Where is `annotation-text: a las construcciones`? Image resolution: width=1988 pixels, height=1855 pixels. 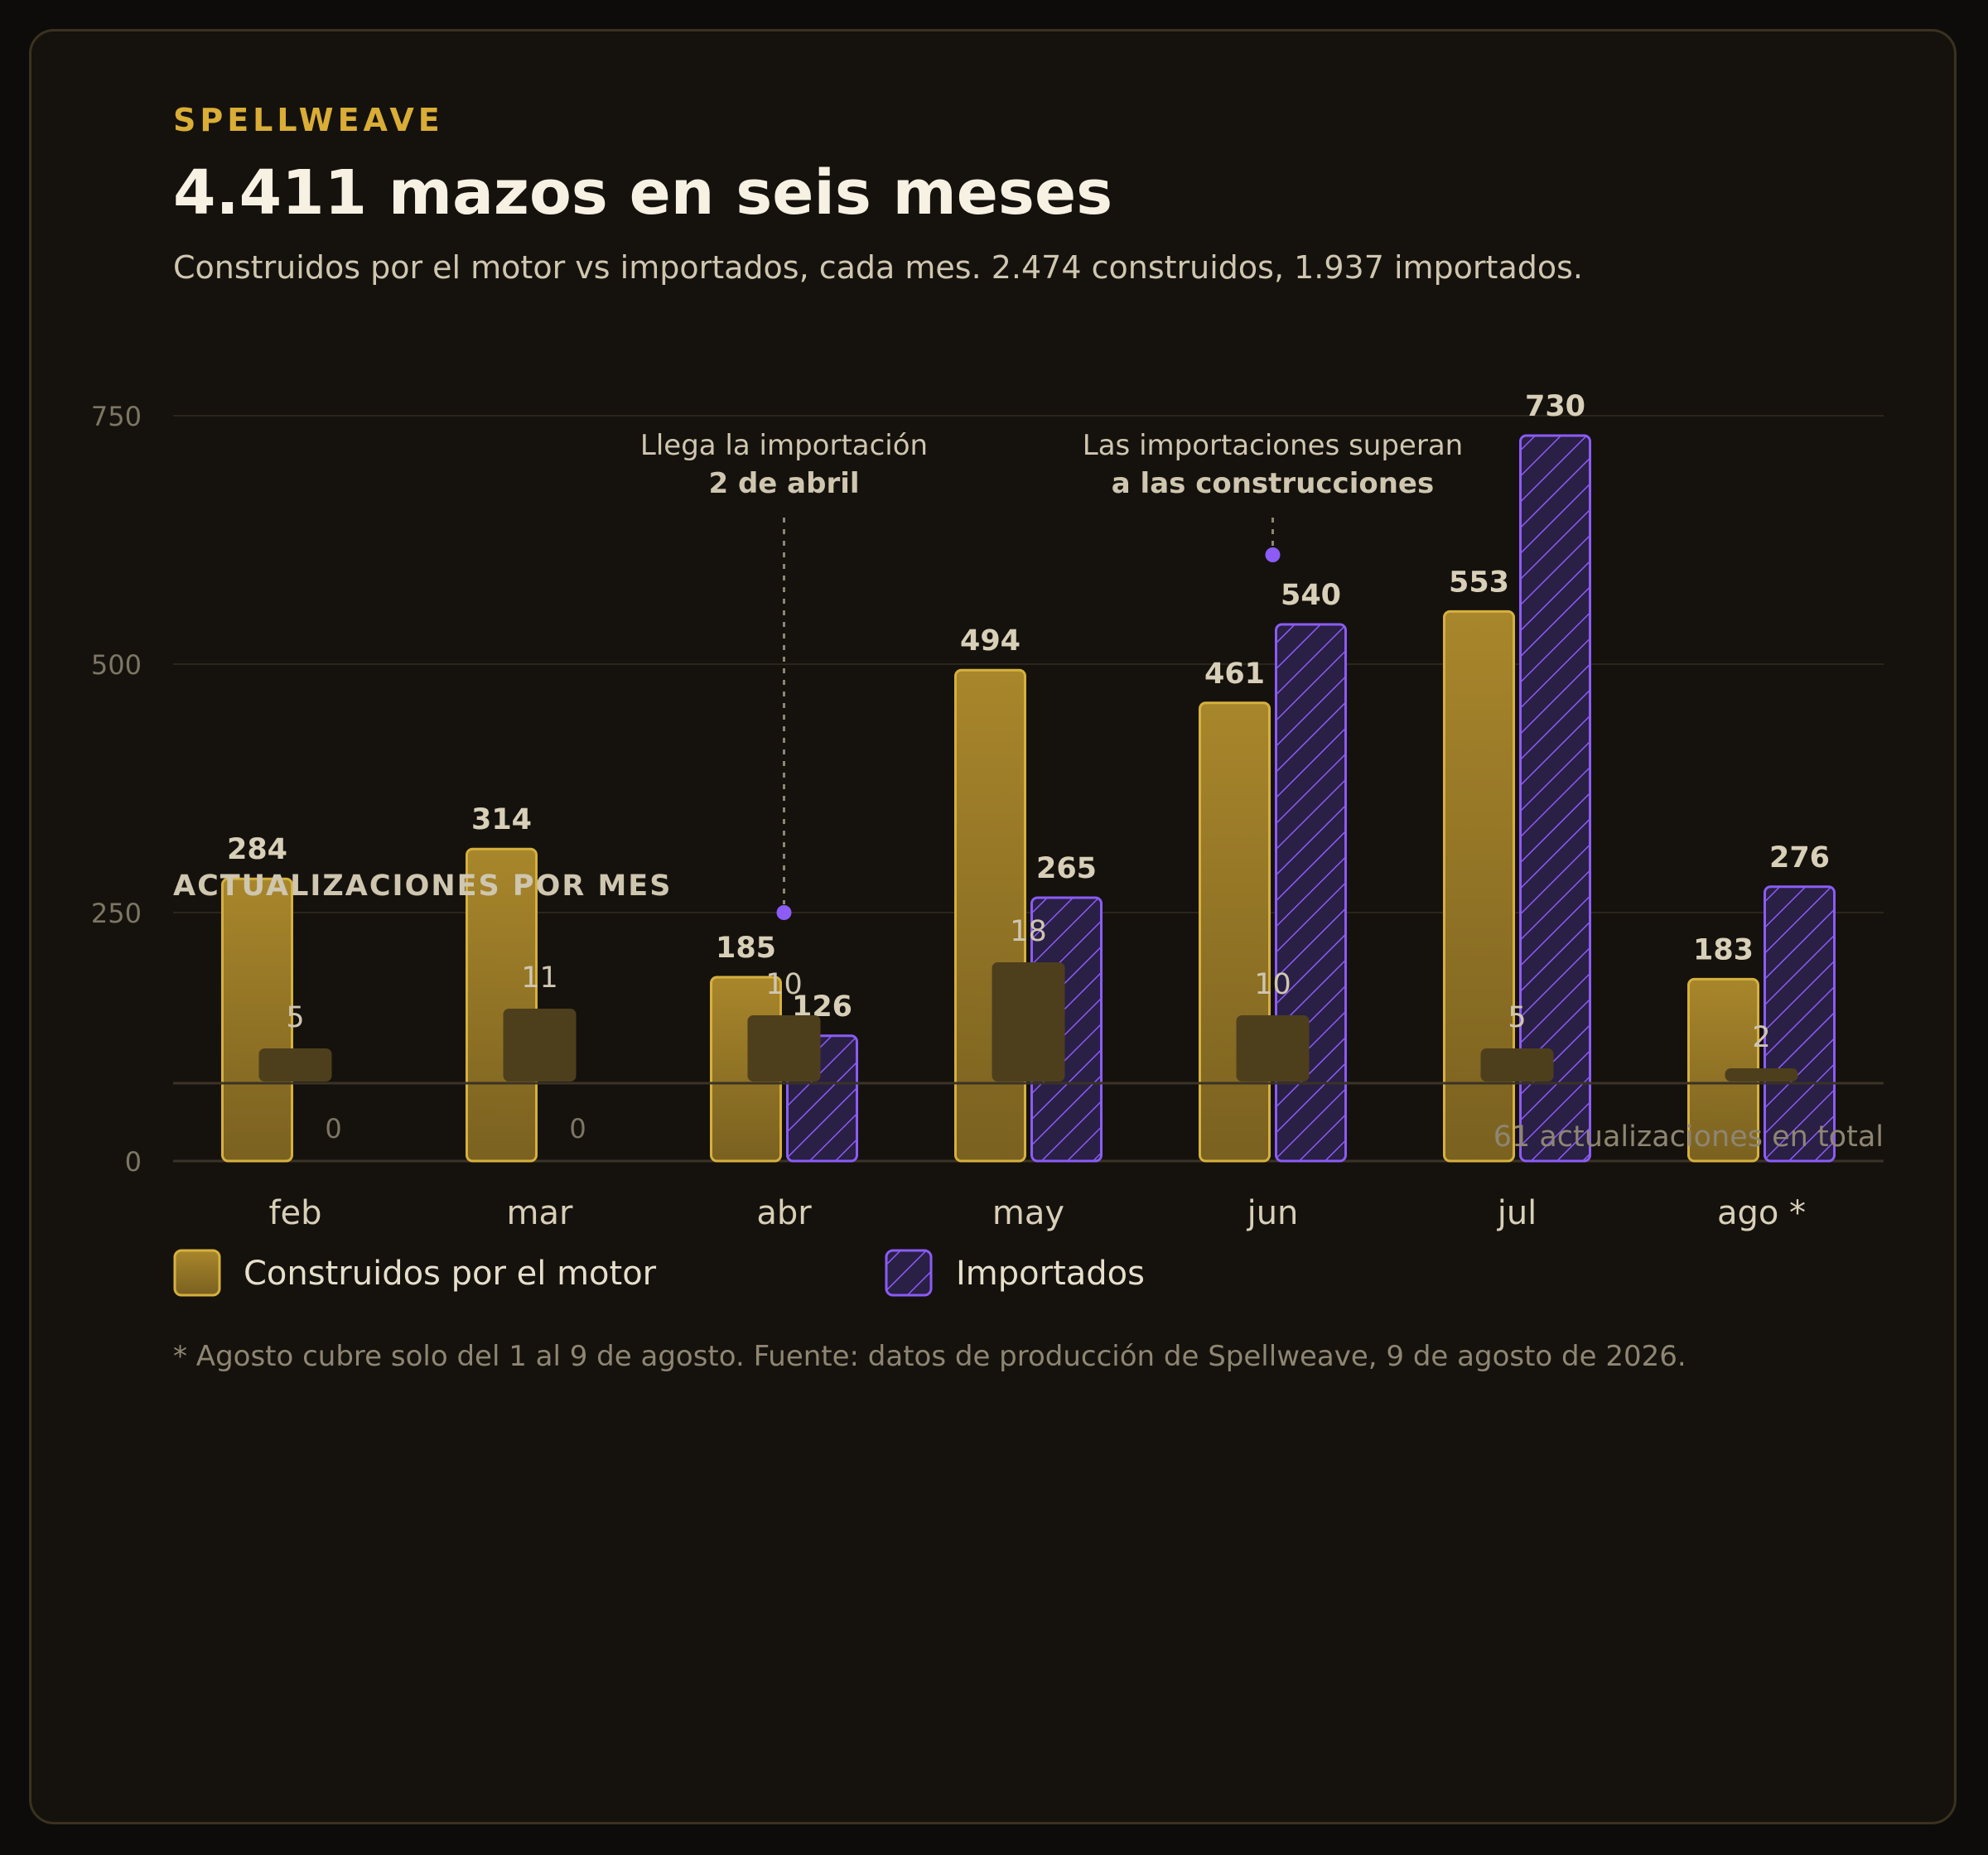 annotation-text: a las construcciones is located at coordinates (1273, 483).